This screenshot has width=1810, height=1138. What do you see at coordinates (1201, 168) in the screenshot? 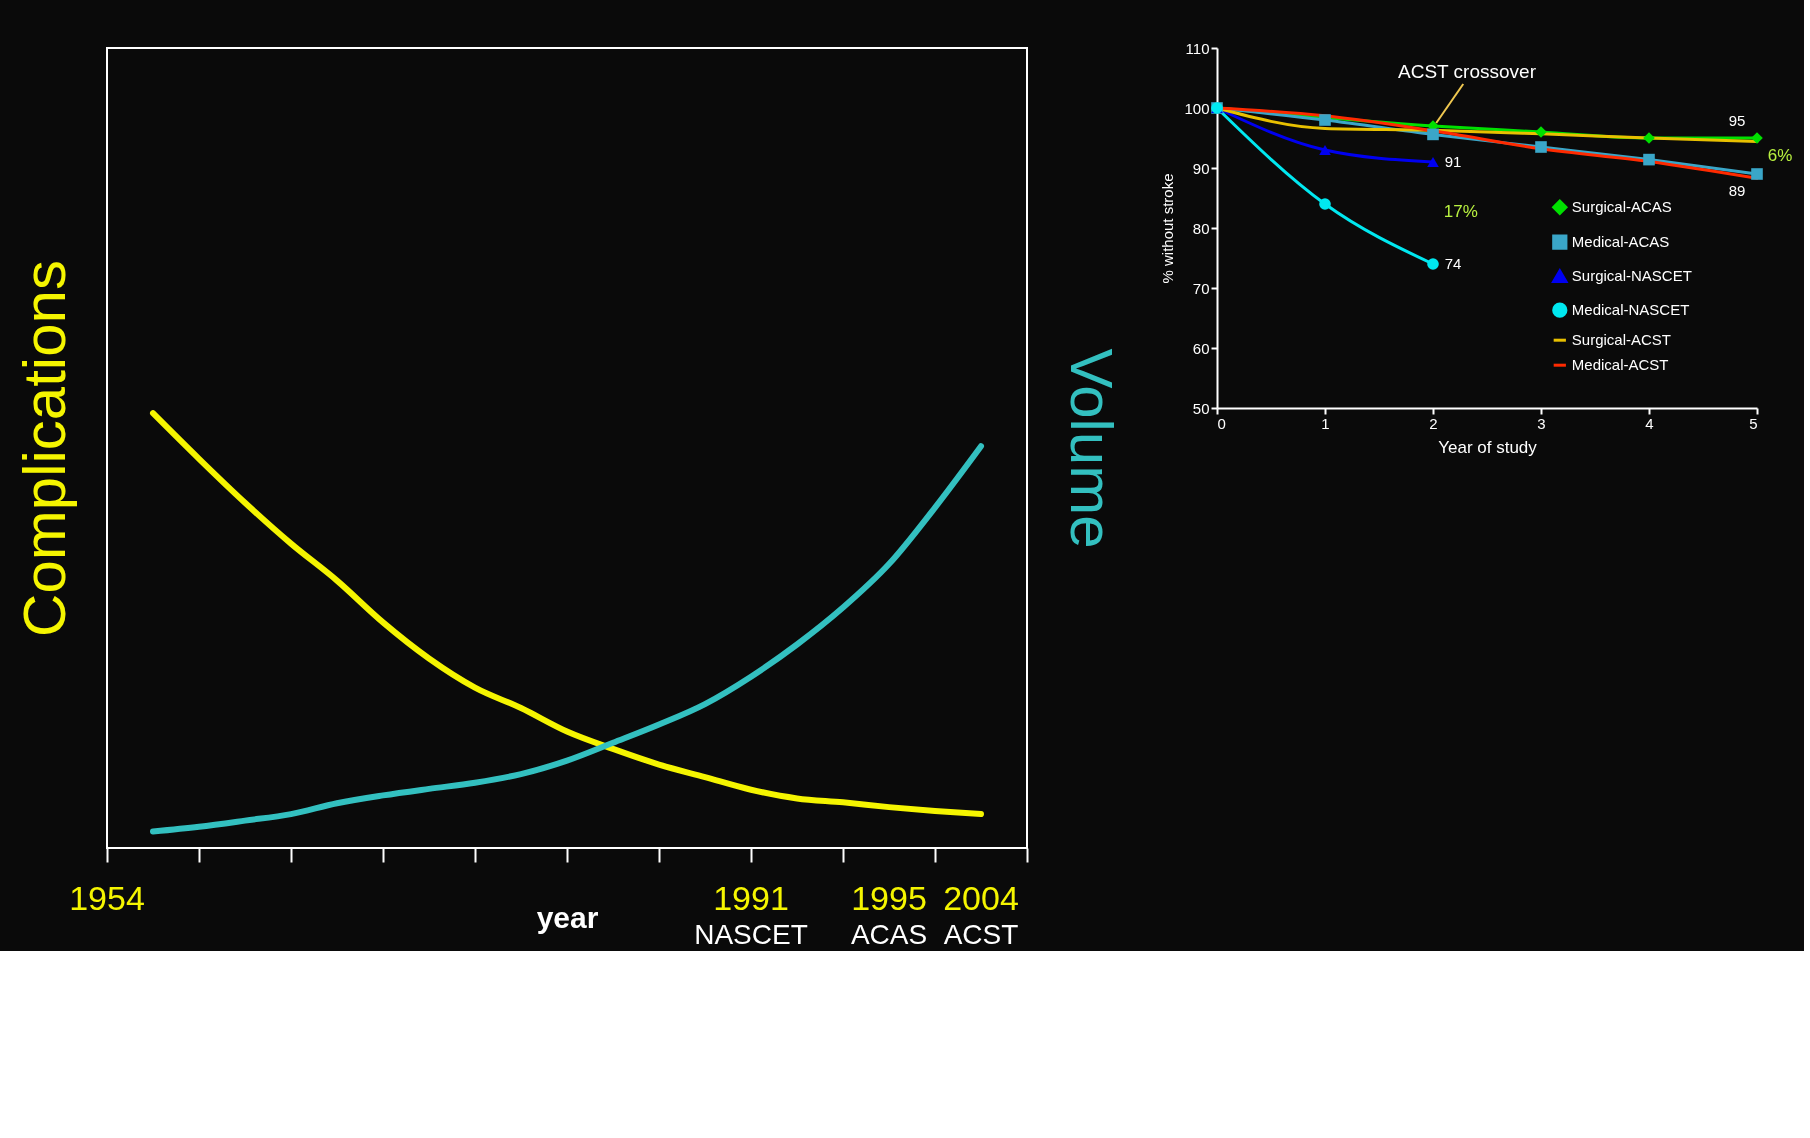
I see `y-tick-label: 90` at bounding box center [1201, 168].